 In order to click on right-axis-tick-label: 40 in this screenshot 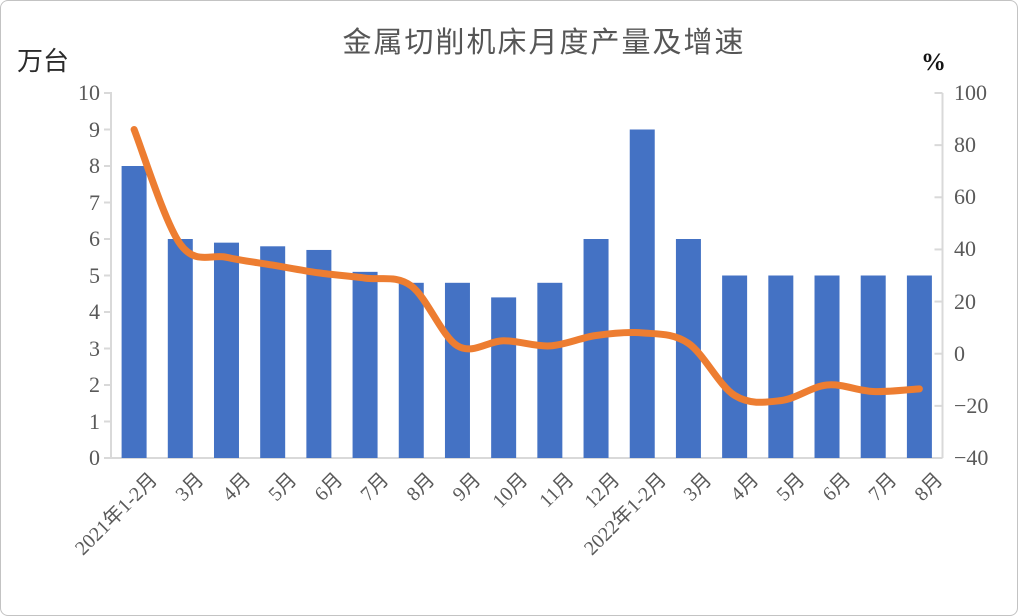, I will do `click(965, 249)`.